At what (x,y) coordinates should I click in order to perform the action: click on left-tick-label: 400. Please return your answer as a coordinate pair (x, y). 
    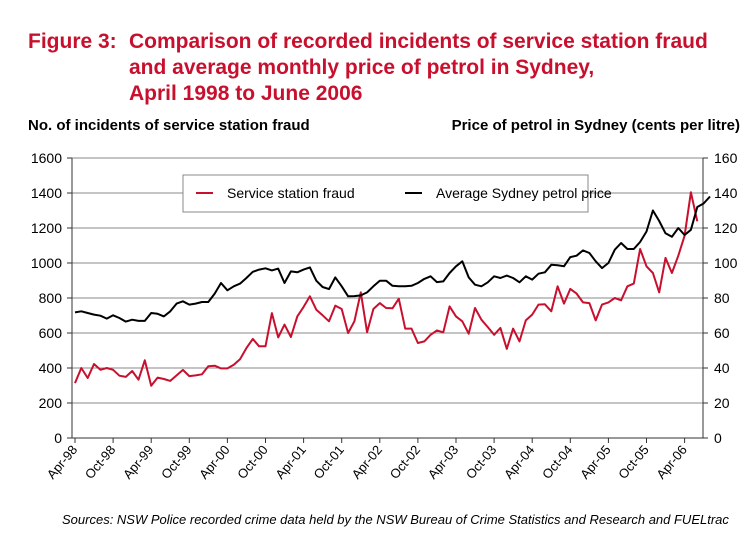
    Looking at the image, I should click on (51, 368).